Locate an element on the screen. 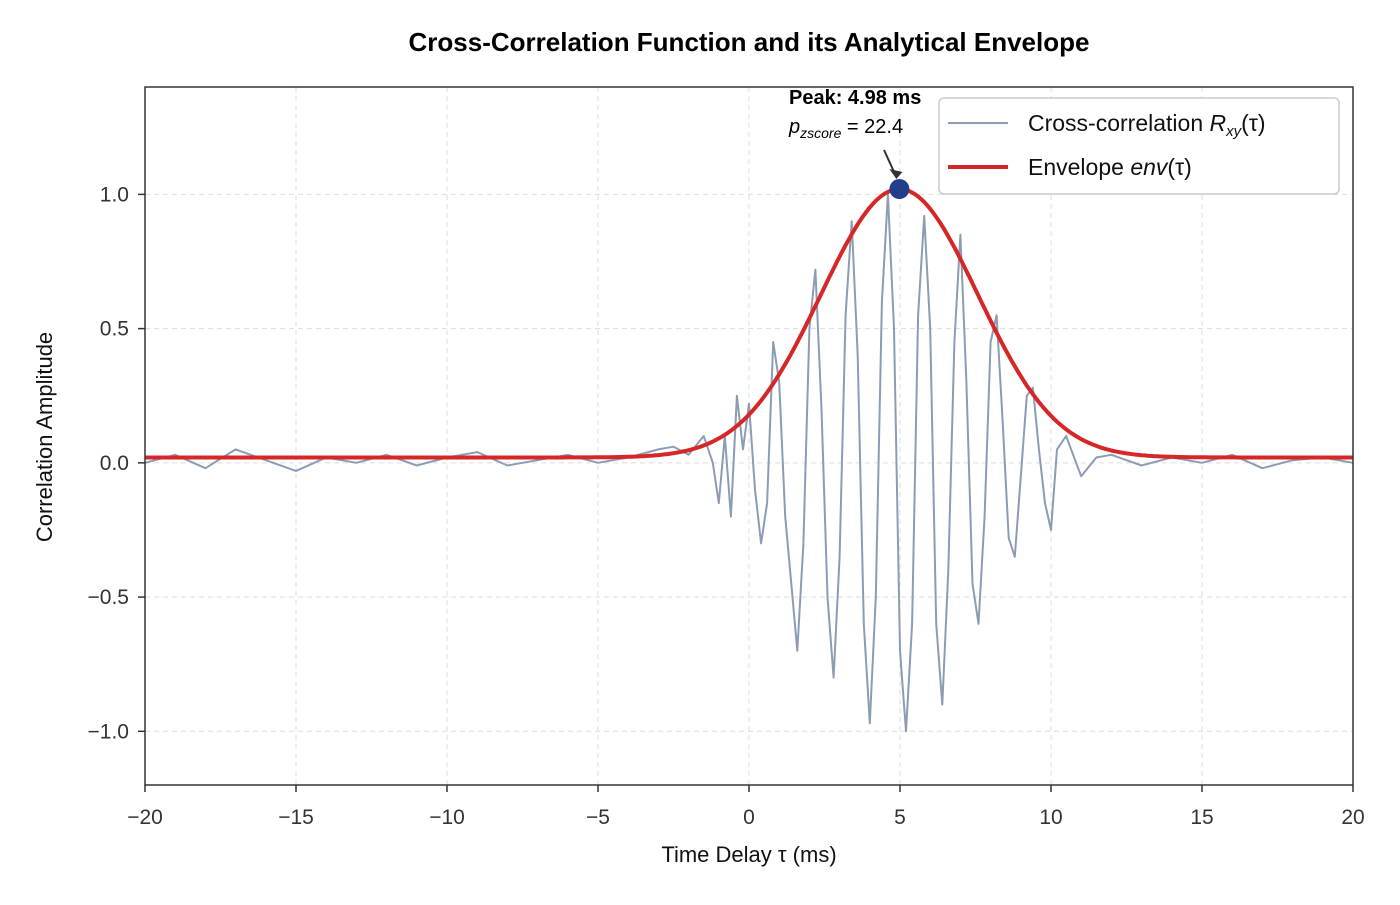  x-tick-label: 15 is located at coordinates (1201, 817).